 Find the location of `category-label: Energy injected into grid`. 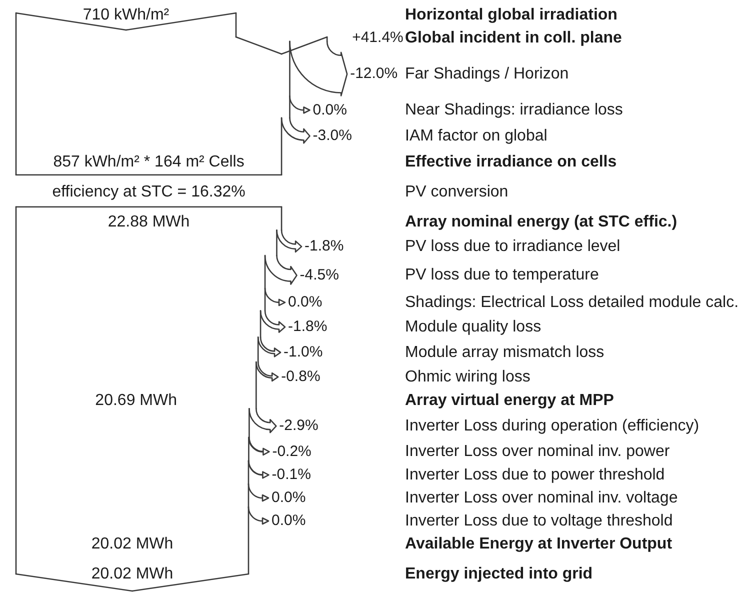

category-label: Energy injected into grid is located at coordinates (499, 573).